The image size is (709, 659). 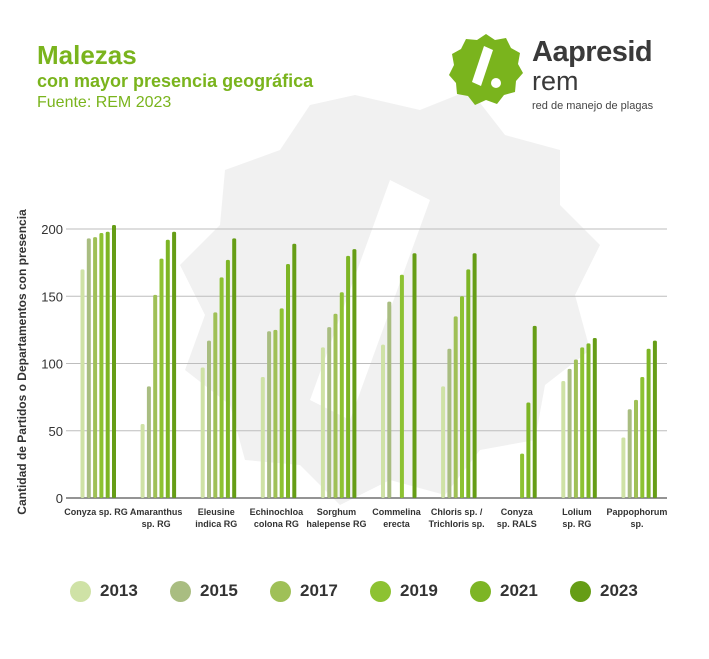 What do you see at coordinates (52, 296) in the screenshot?
I see `y-tick-label: 150` at bounding box center [52, 296].